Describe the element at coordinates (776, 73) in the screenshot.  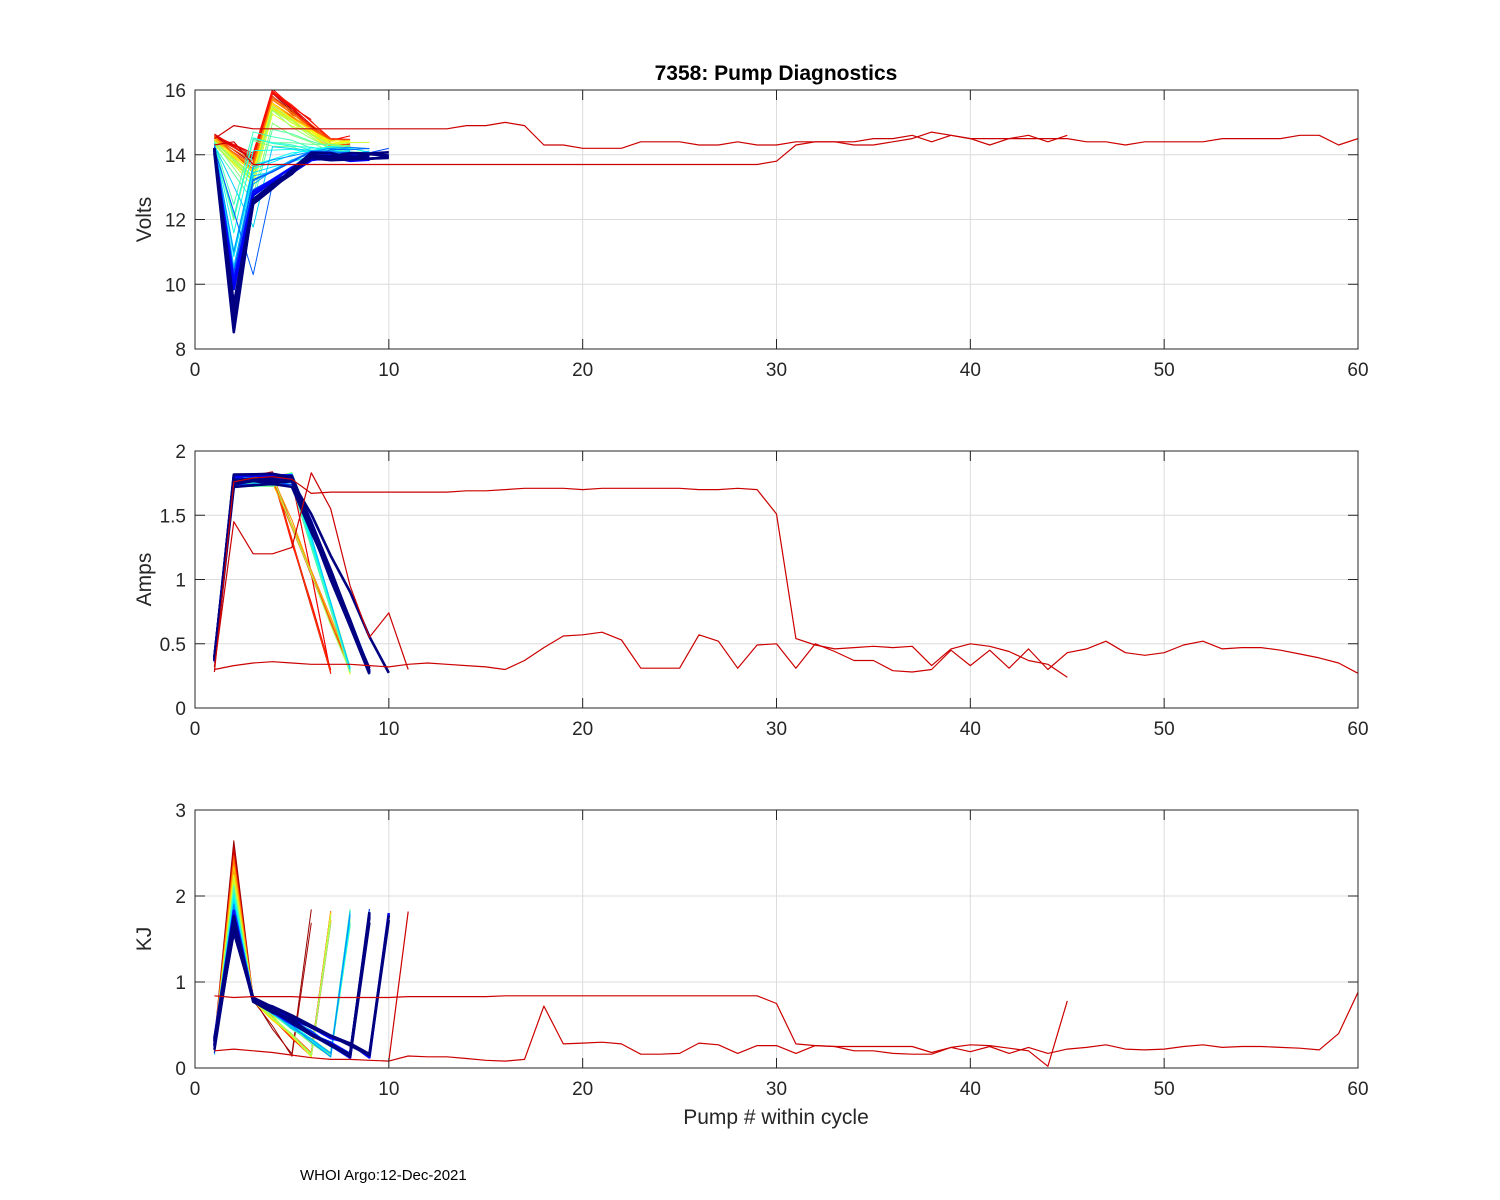
I see `chart-title: 7358: Pump Diagnostics` at that location.